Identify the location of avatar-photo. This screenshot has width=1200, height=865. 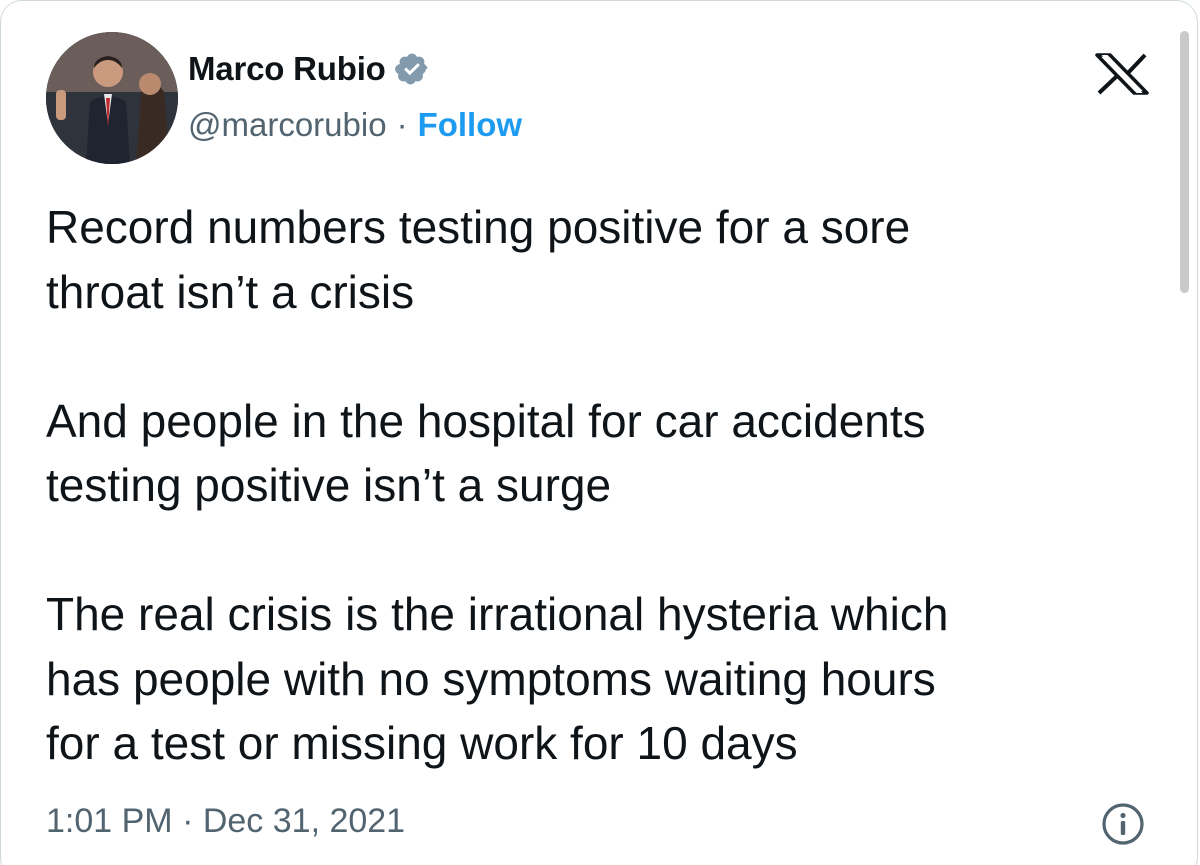
(112, 98).